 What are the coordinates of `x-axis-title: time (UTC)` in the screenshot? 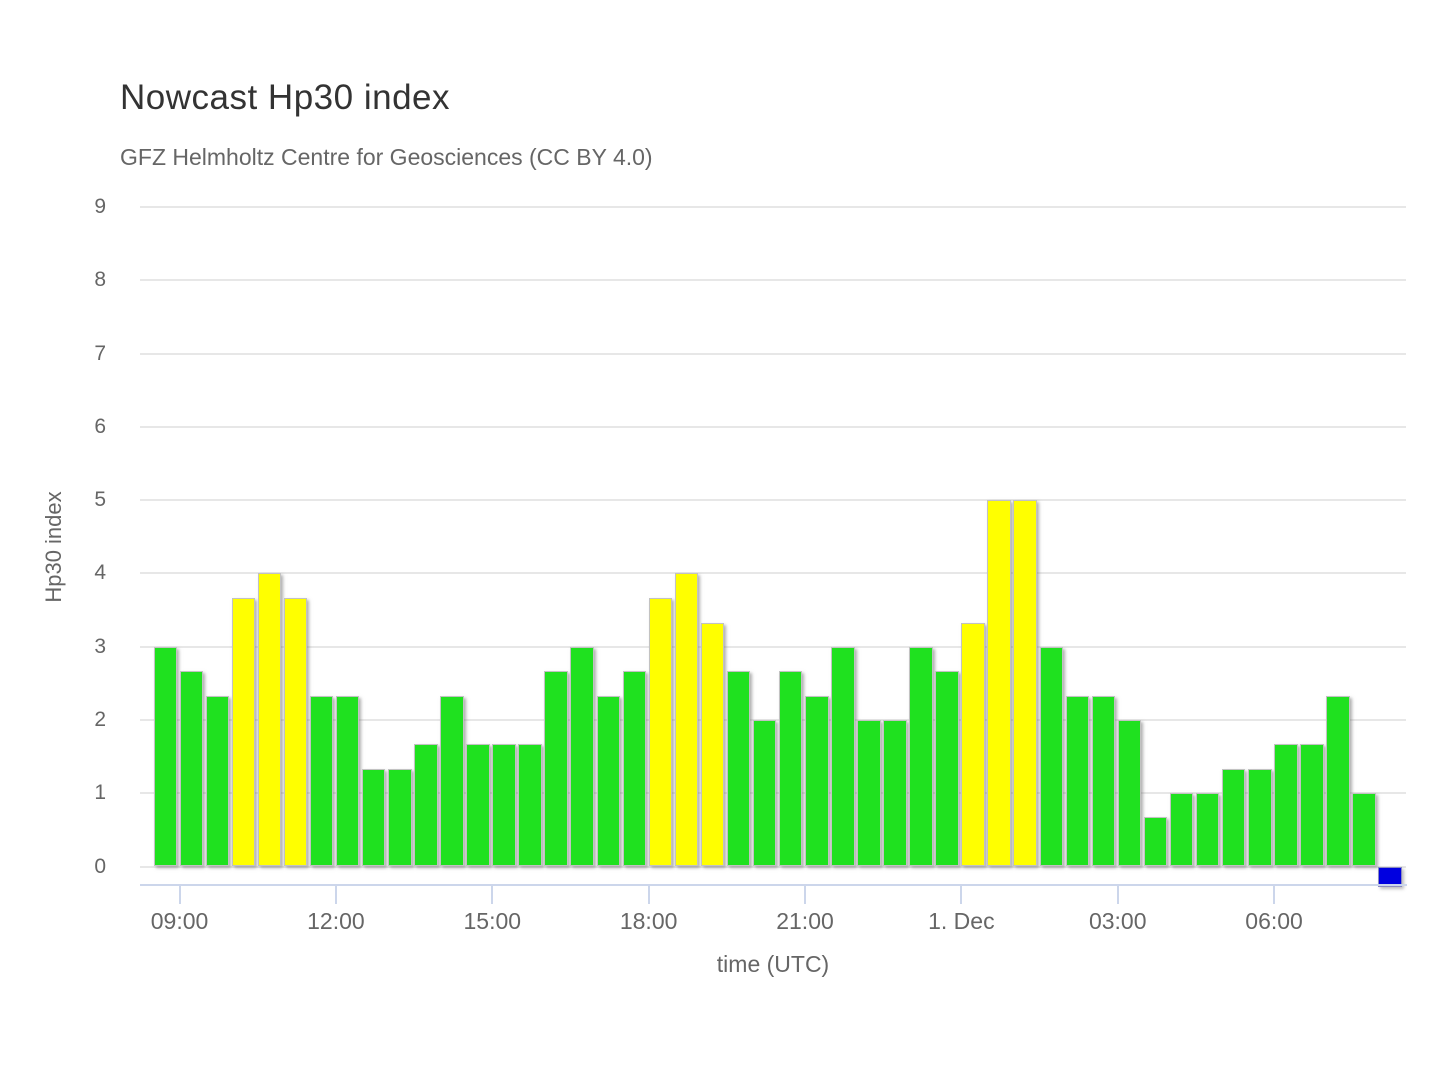 It's located at (773, 964).